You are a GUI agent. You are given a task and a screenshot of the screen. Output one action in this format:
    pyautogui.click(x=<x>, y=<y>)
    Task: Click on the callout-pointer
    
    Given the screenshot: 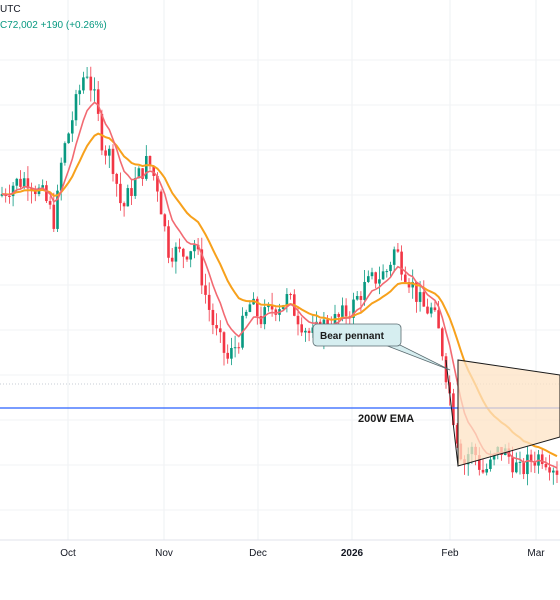 What is the action you would take?
    pyautogui.click(x=417, y=357)
    